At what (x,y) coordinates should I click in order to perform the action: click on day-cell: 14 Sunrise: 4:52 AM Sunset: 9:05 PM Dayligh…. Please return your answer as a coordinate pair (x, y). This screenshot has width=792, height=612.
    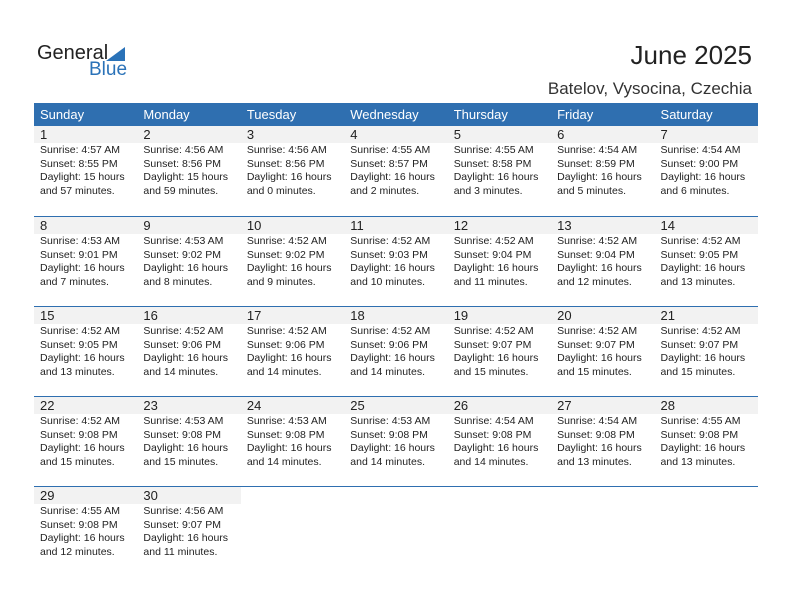
    Looking at the image, I should click on (706, 261).